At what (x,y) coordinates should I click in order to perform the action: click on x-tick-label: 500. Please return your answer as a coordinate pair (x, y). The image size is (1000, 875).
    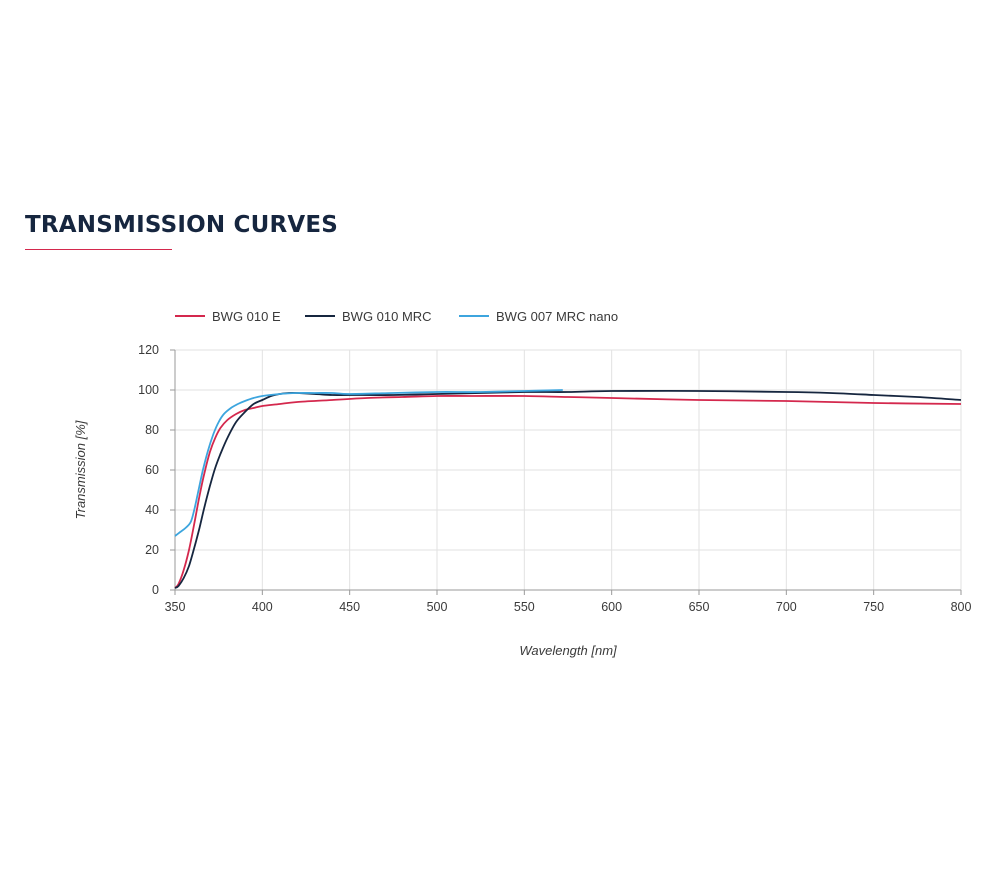
    Looking at the image, I should click on (437, 607).